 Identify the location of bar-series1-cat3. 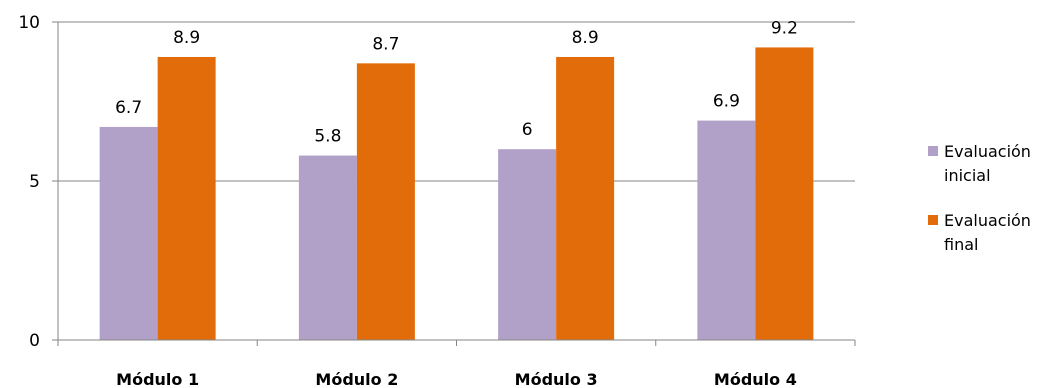
(527, 244).